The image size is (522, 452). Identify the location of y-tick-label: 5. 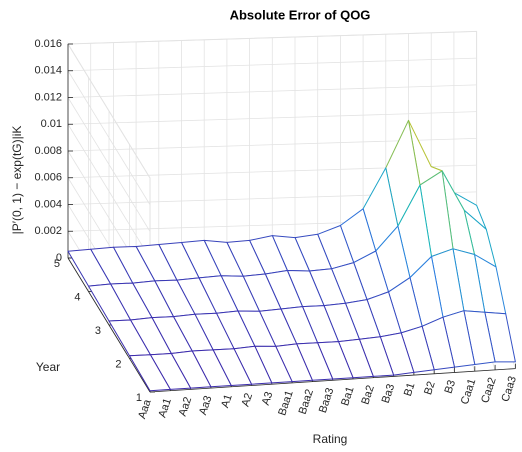
(57, 264).